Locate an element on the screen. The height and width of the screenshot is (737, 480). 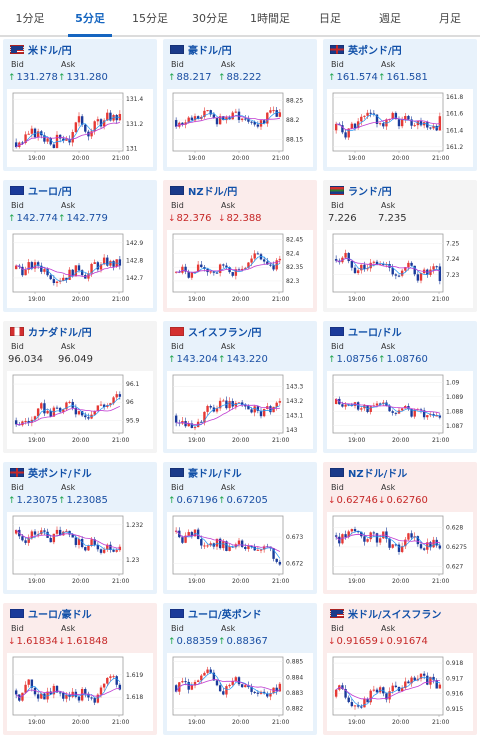
mini-chart: 96.1 96 95.9 19:00 20:00 21:00 is located at coordinates (80, 410).